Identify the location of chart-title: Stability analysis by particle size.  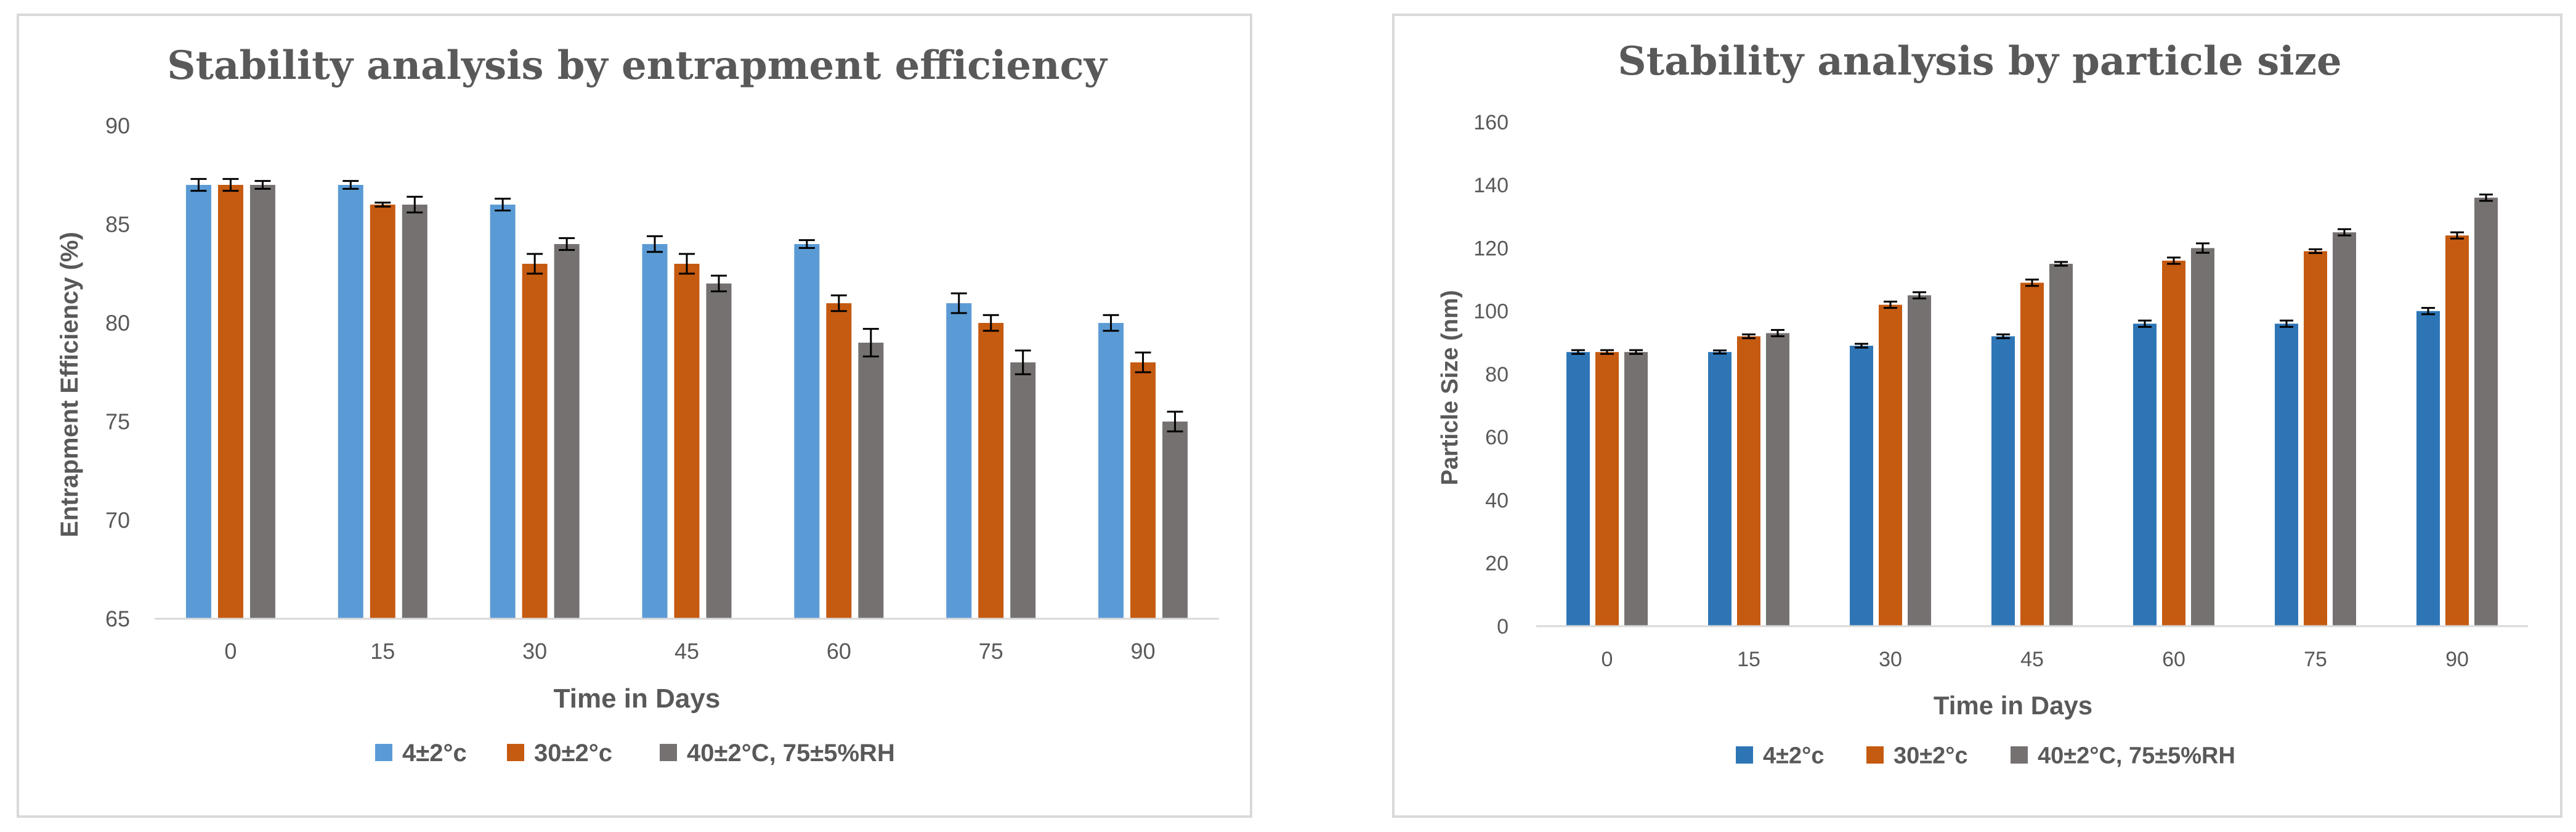
(1979, 61).